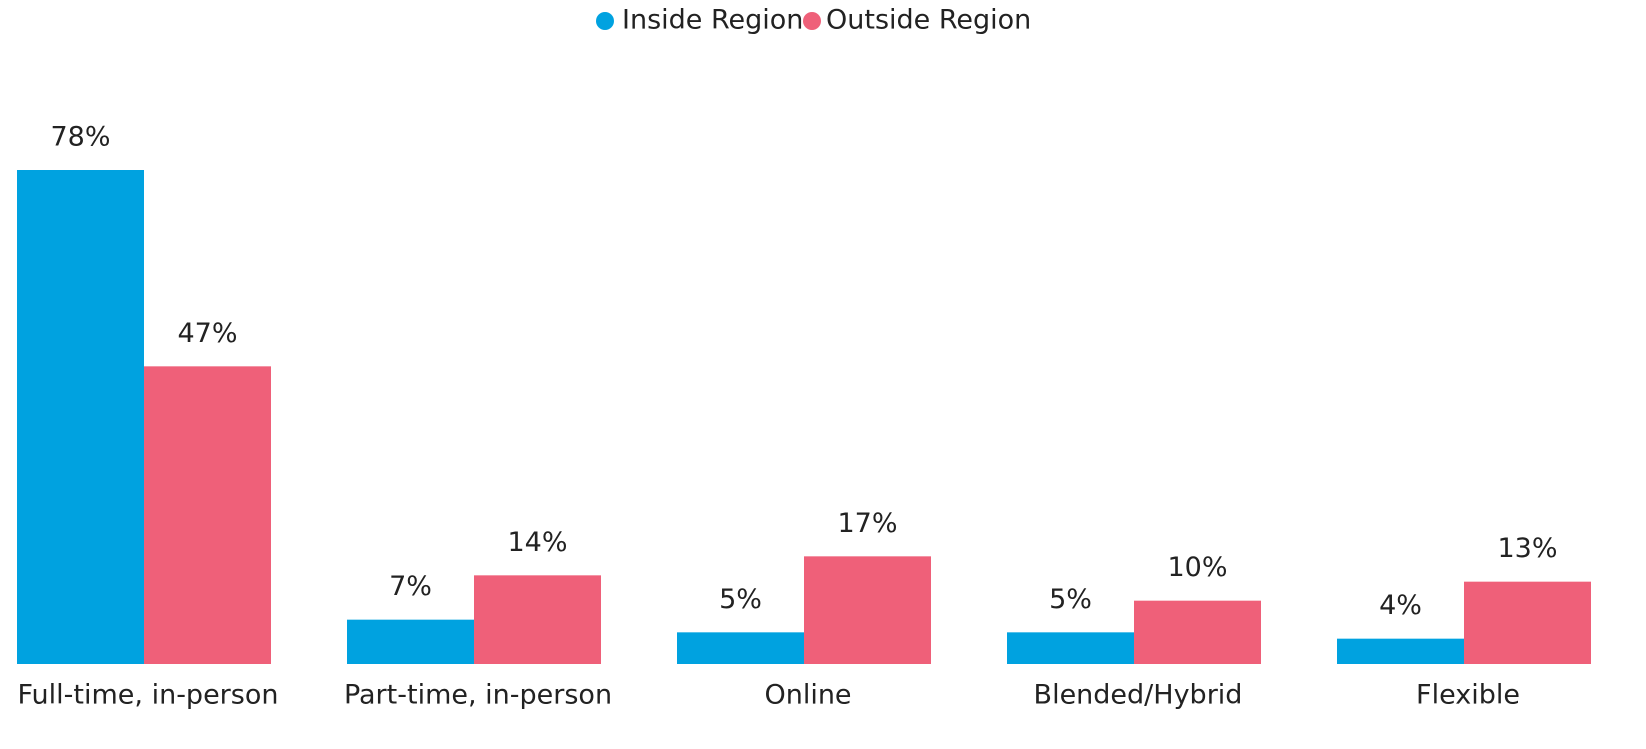 The height and width of the screenshot is (749, 1646). What do you see at coordinates (207, 333) in the screenshot?
I see `data-label: 47%` at bounding box center [207, 333].